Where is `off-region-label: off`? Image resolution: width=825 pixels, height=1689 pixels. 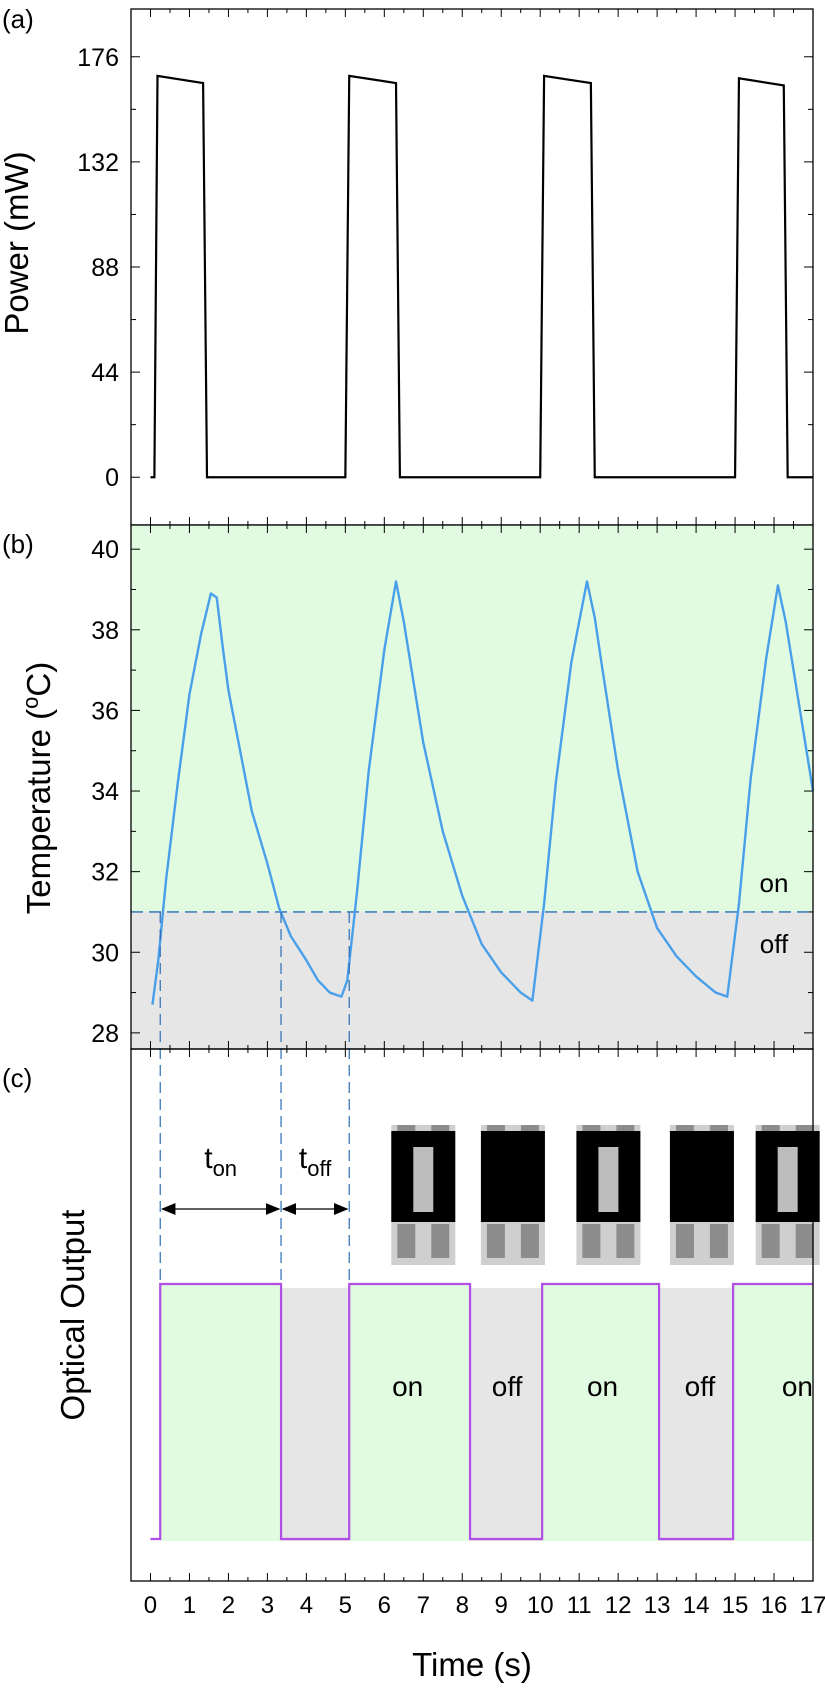 off-region-label: off is located at coordinates (774, 944).